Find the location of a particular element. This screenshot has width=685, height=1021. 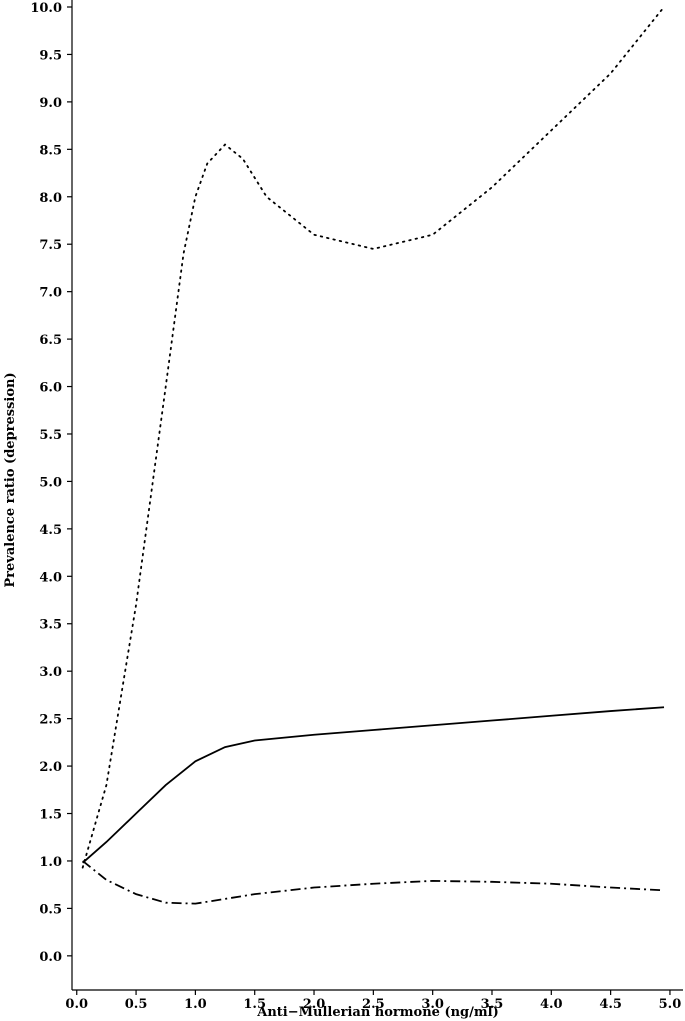

y-tick-label: 2.0 is located at coordinates (50, 767).